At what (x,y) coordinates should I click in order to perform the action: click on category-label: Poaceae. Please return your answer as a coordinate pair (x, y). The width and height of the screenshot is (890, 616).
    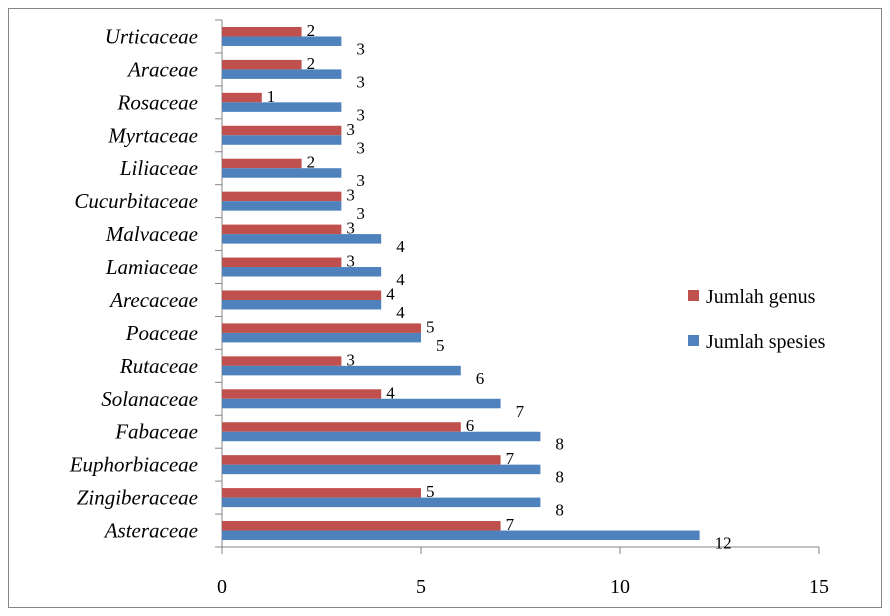
    Looking at the image, I should click on (161, 333).